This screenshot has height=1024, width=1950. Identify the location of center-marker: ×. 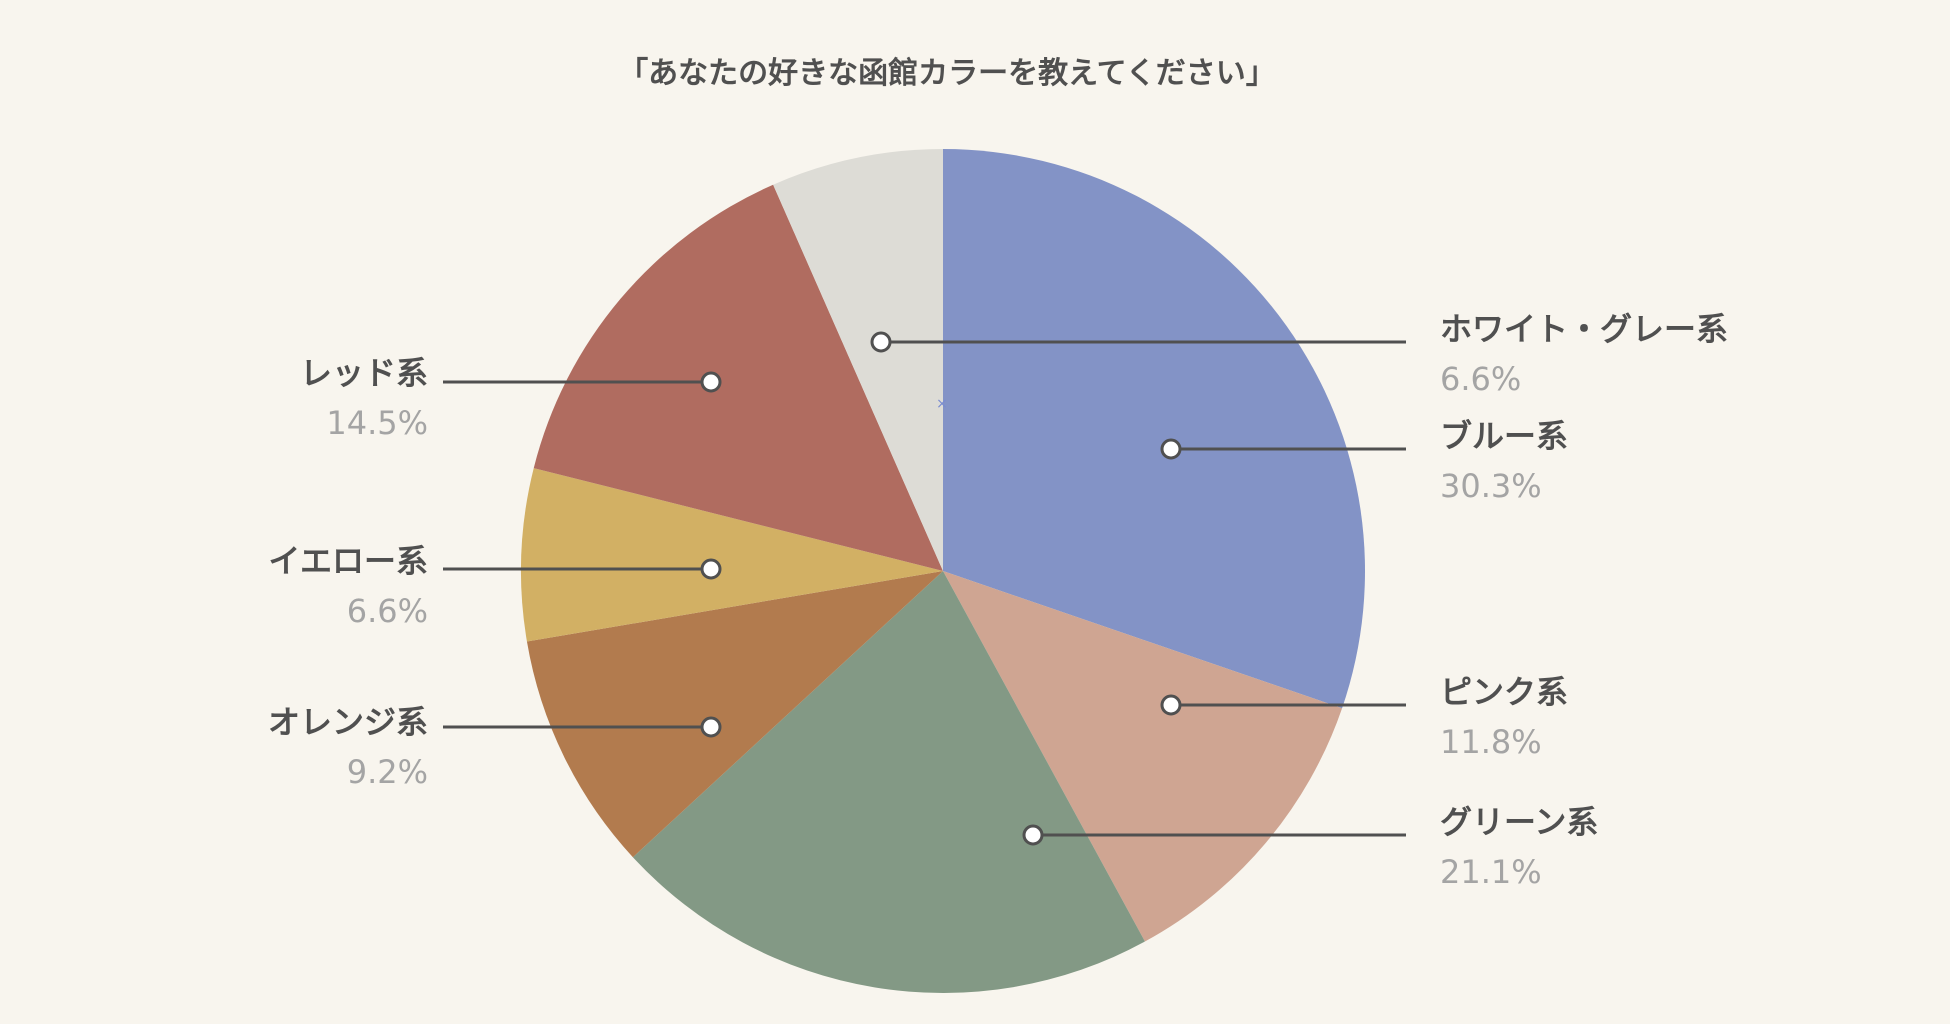
(942, 404).